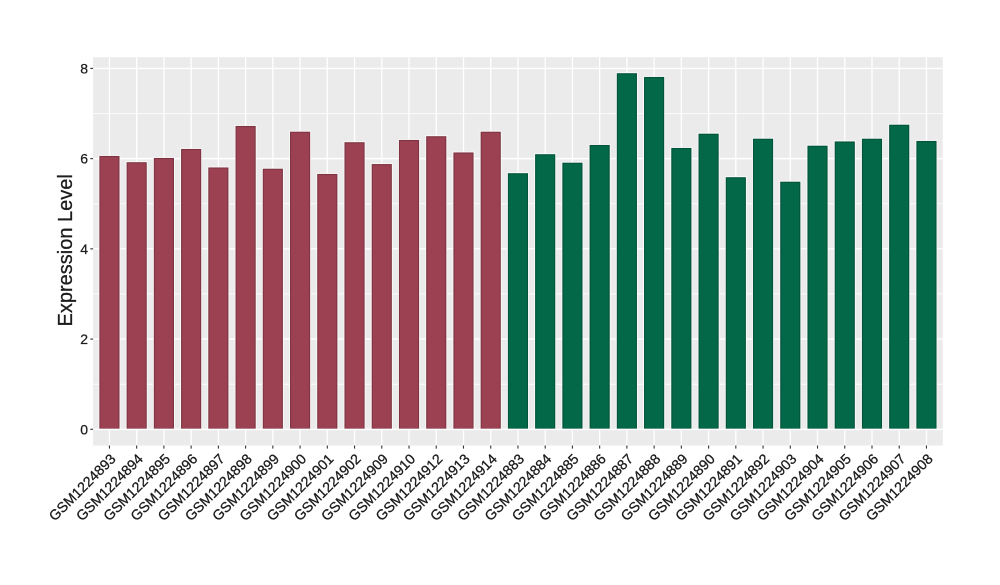 This screenshot has height=585, width=1000. Describe the element at coordinates (84, 159) in the screenshot. I see `svg-text: 6` at that location.